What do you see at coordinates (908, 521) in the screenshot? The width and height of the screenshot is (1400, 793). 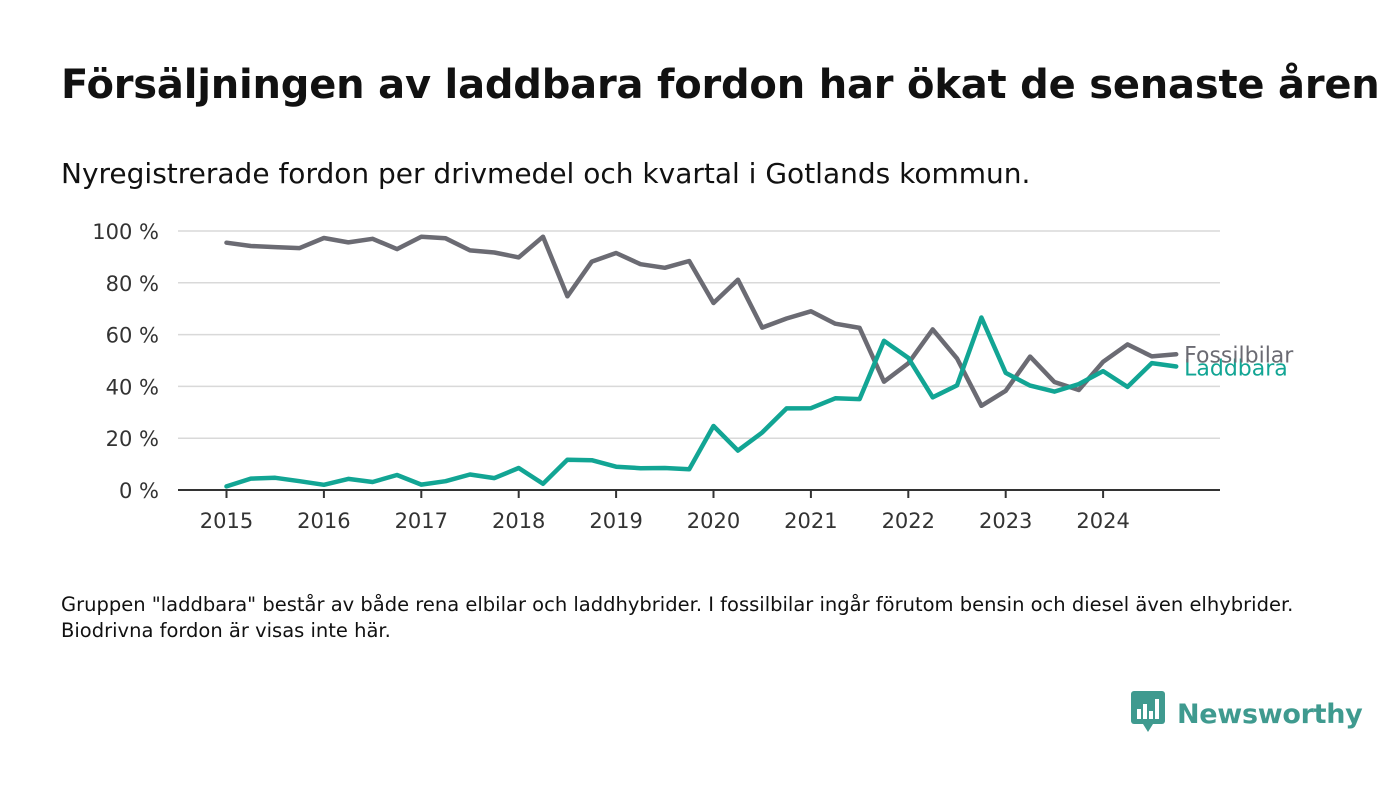 I see `x-tick-label: 2022` at bounding box center [908, 521].